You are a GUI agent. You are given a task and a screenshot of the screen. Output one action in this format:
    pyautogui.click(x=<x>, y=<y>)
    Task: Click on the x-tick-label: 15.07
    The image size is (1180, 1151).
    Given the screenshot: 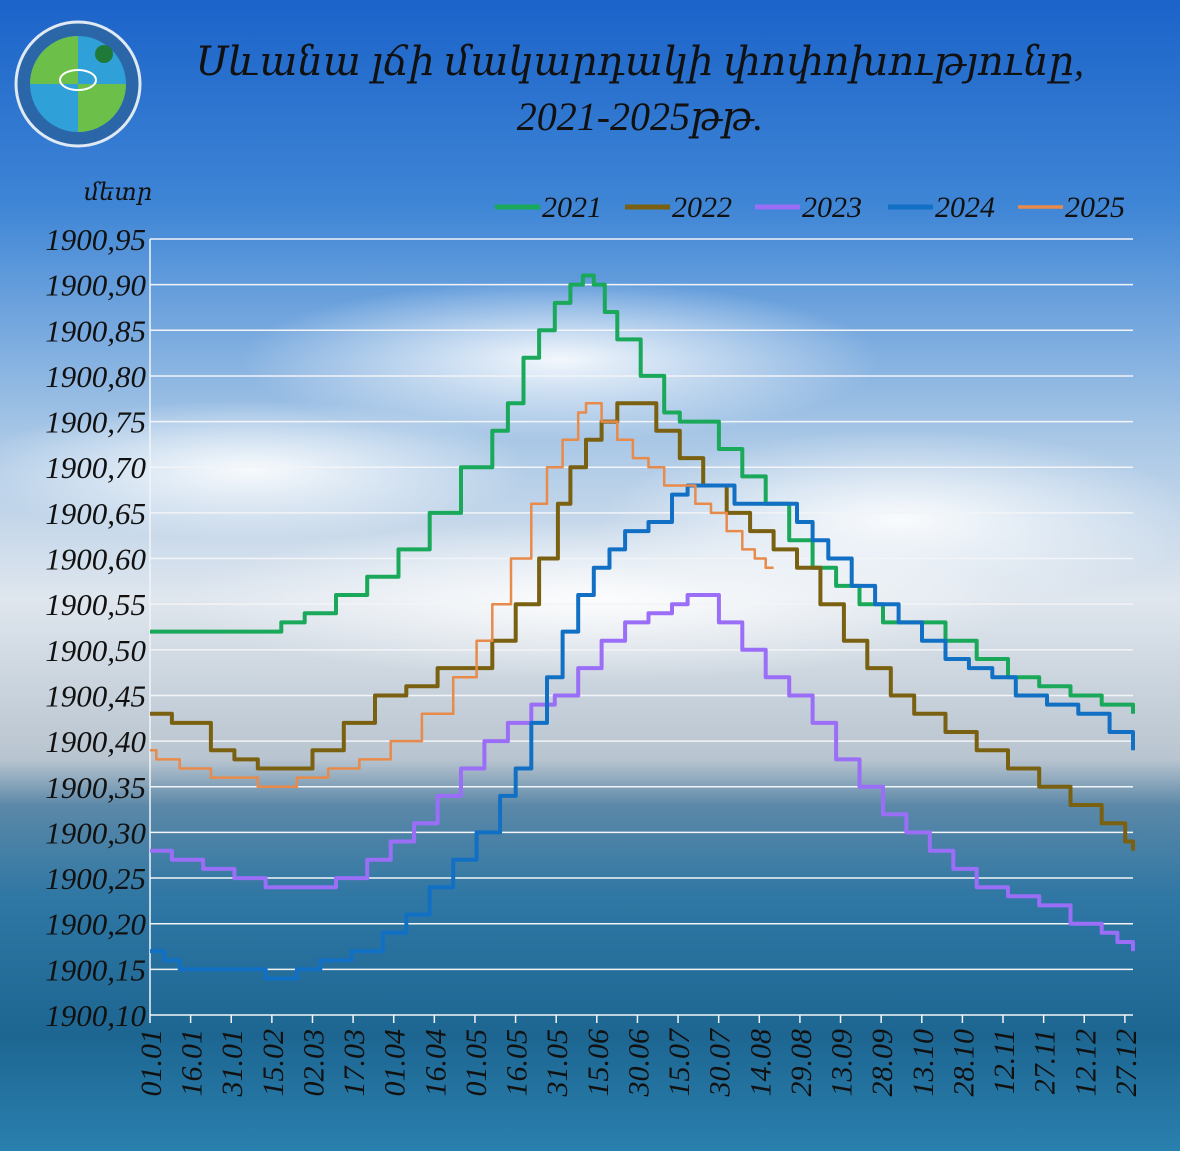 What is the action you would take?
    pyautogui.click(x=679, y=1062)
    